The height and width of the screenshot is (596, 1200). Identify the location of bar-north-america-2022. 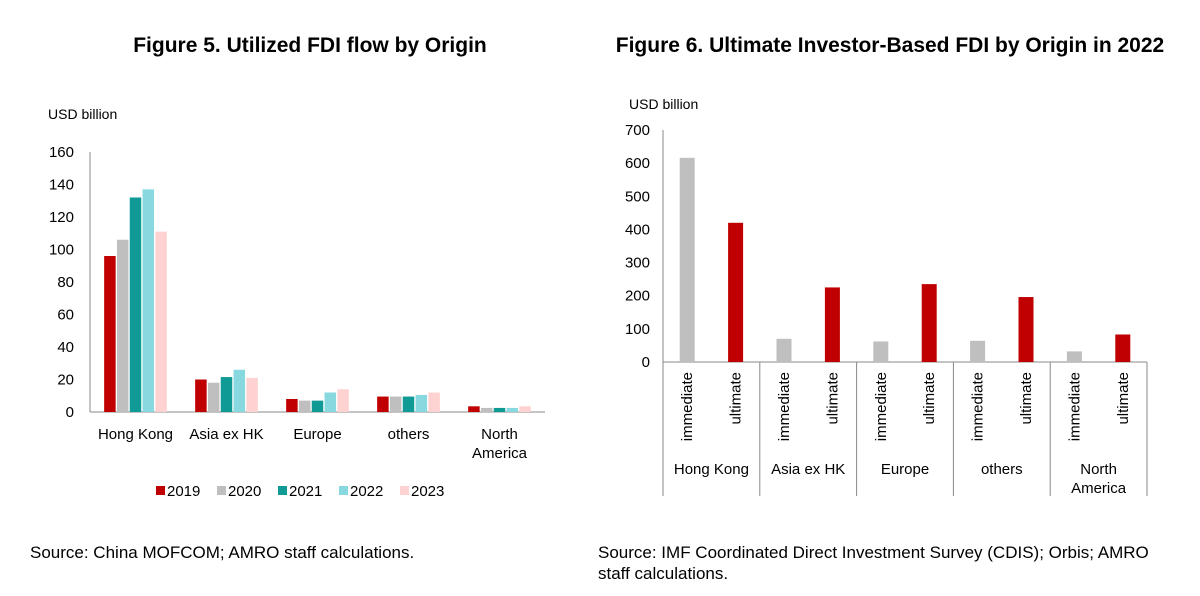
(512, 409).